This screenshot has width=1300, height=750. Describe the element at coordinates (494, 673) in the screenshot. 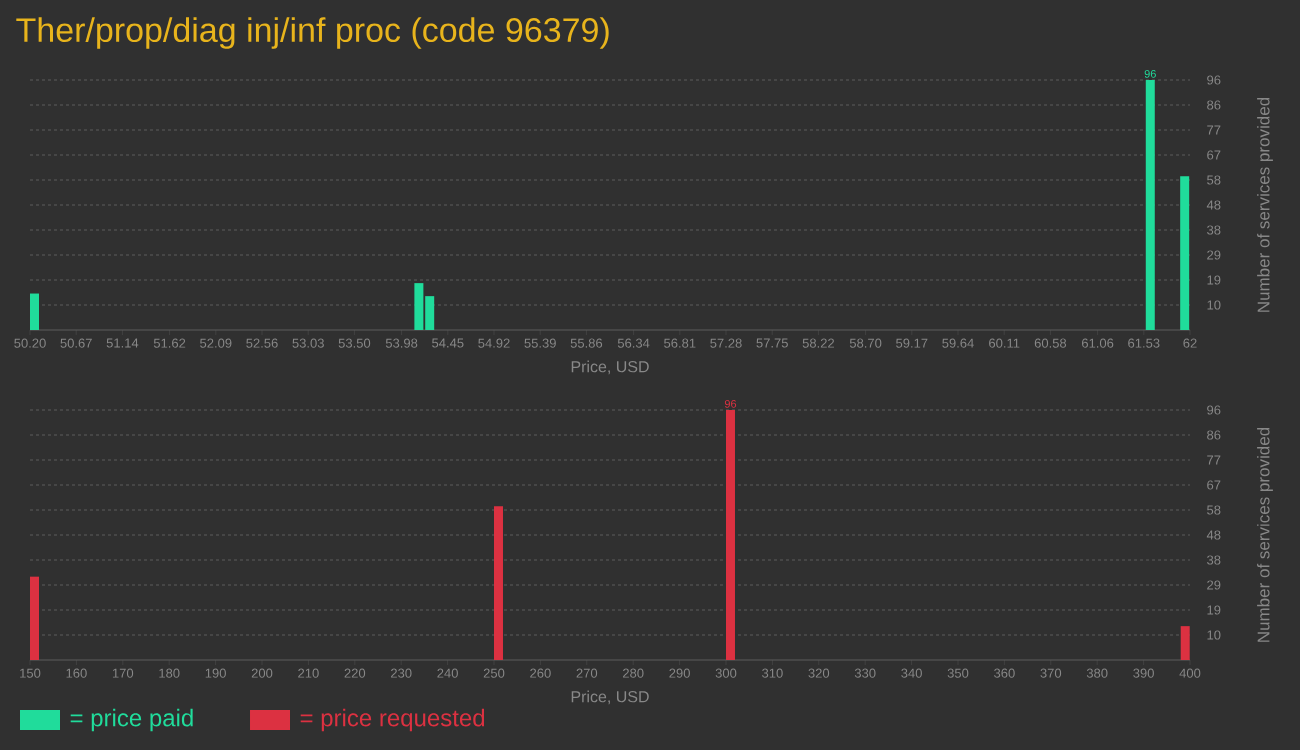

I see `x-tick-label: 250` at that location.